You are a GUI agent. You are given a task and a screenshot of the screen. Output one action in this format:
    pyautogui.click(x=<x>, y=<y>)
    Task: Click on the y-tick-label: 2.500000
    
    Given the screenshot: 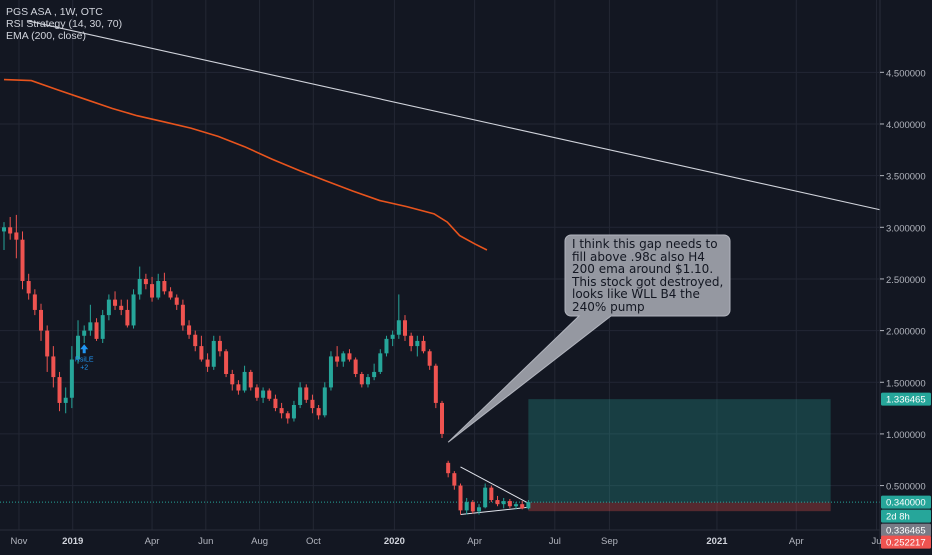 What is the action you would take?
    pyautogui.click(x=906, y=280)
    